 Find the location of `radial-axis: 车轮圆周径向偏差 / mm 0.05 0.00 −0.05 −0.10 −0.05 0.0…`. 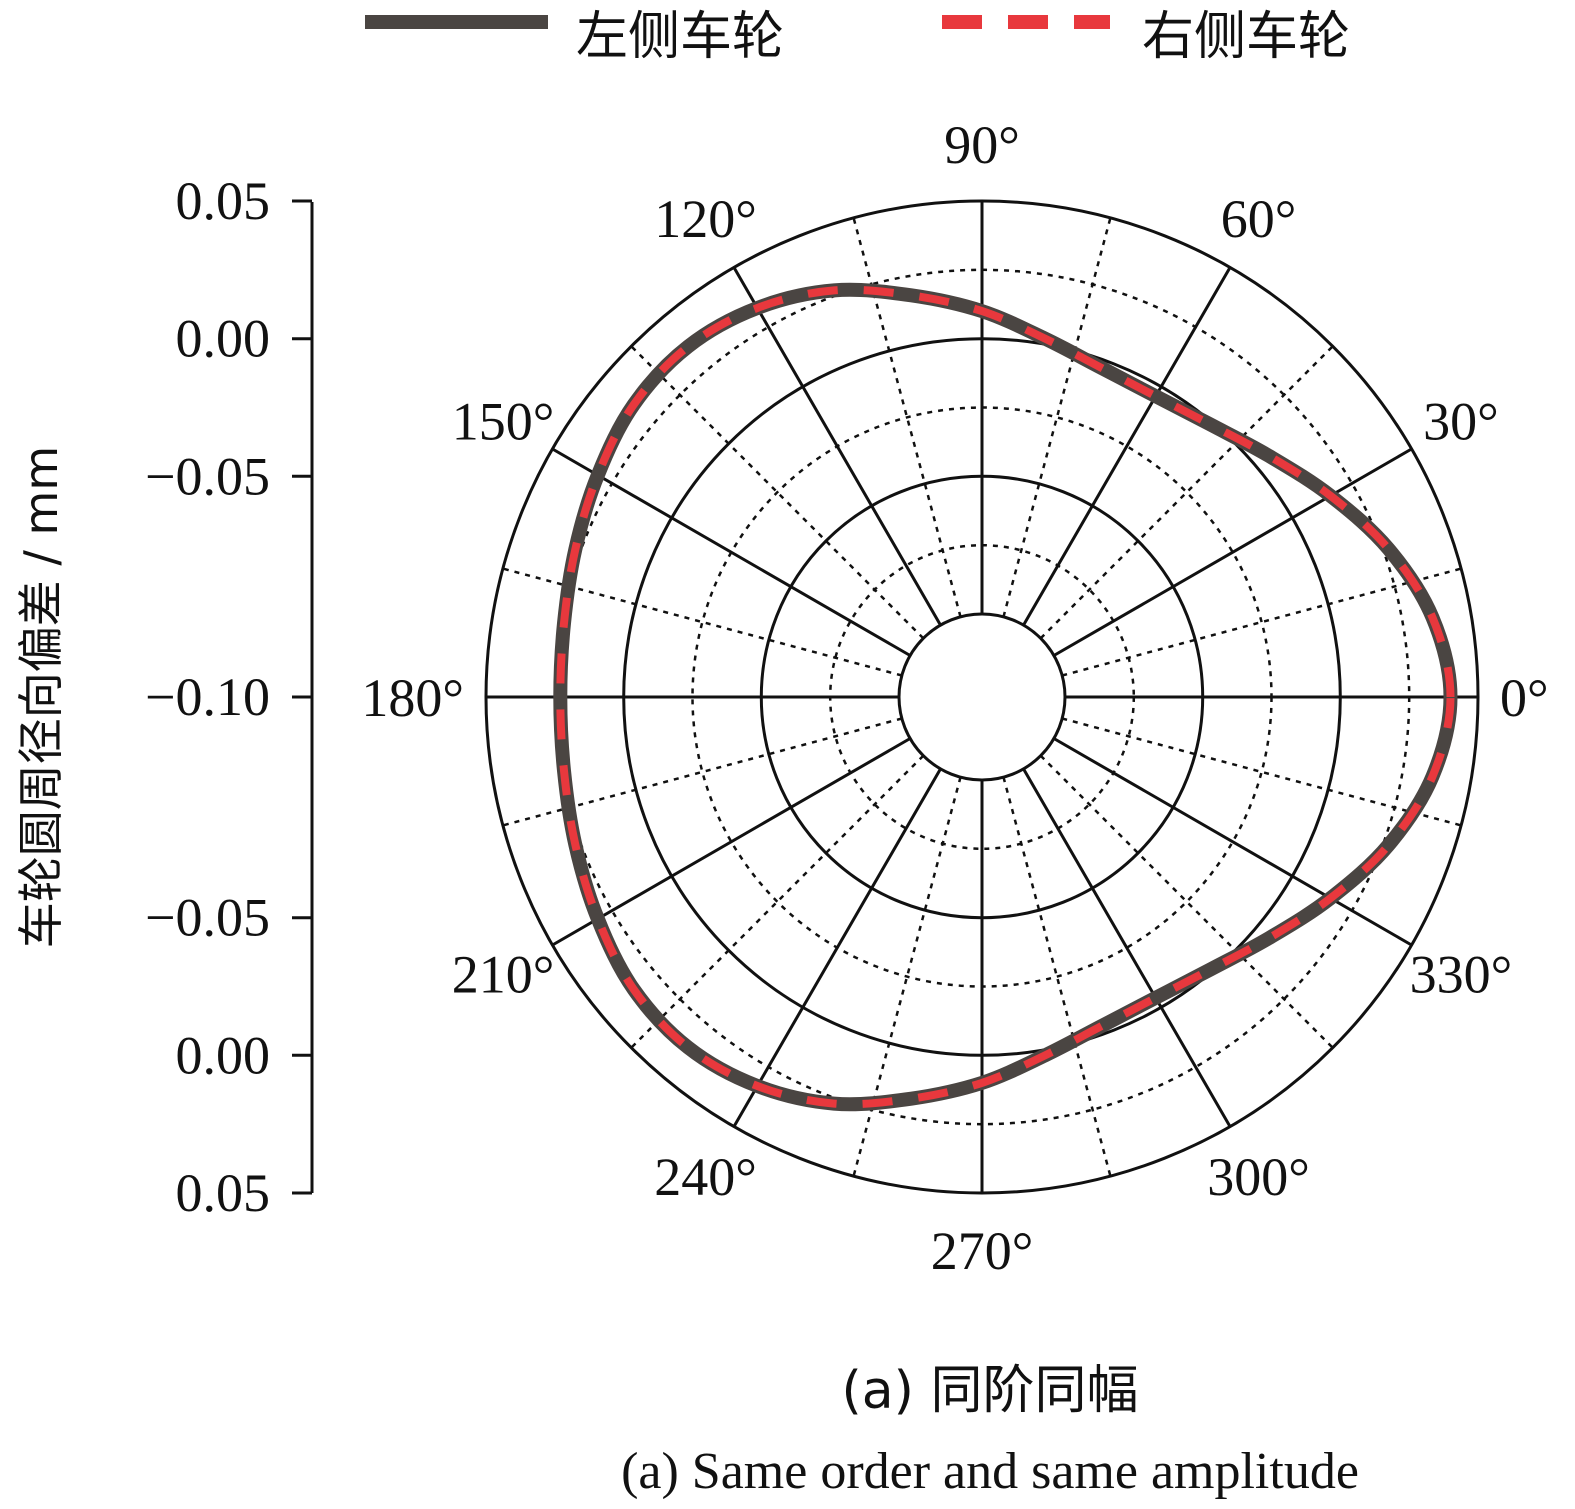

radial-axis: 车轮圆周径向偏差 / mm 0.05 0.00 −0.05 −0.10 −0.05 0.0… is located at coordinates (164, 697).